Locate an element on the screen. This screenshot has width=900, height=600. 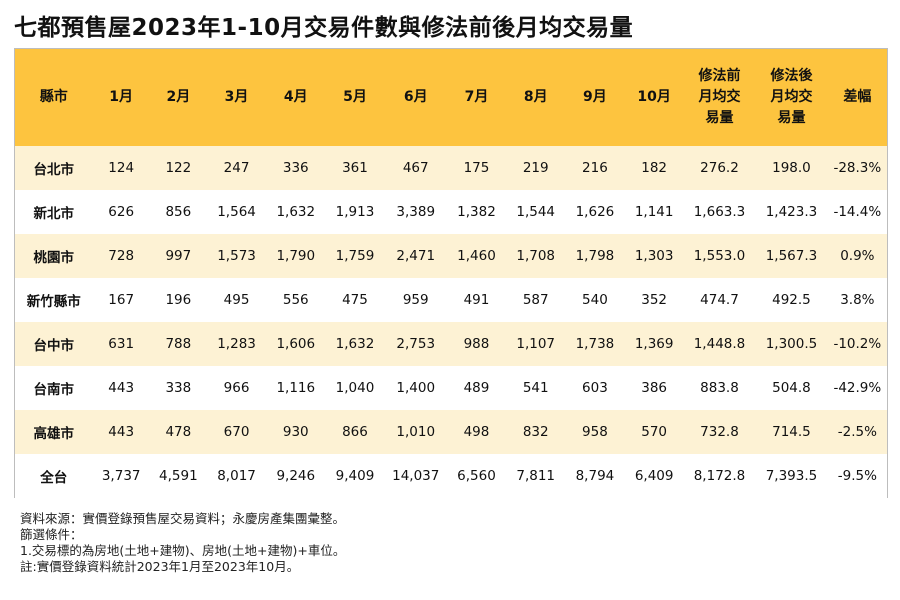
header-after-amendment: 修法後 月均交 易量 is located at coordinates (791, 97).